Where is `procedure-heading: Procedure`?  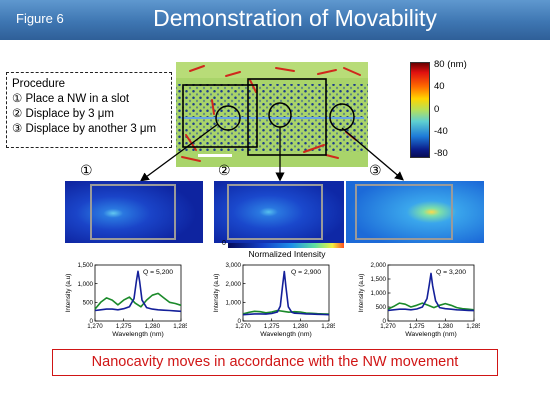 procedure-heading: Procedure is located at coordinates (39, 84).